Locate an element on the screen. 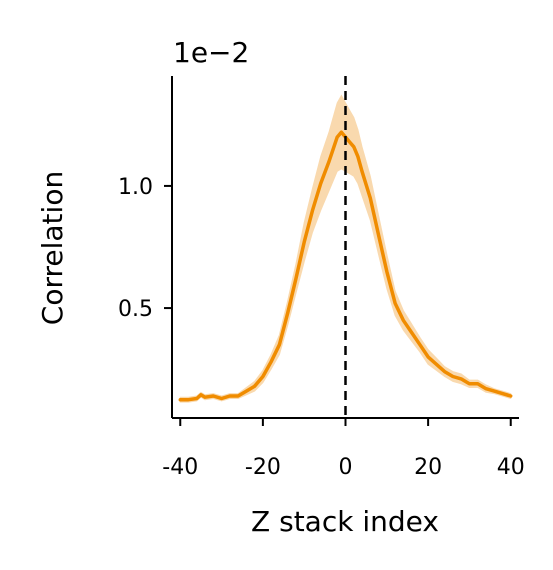 This screenshot has height=570, width=553. x-tick-label: -20 is located at coordinates (263, 467).